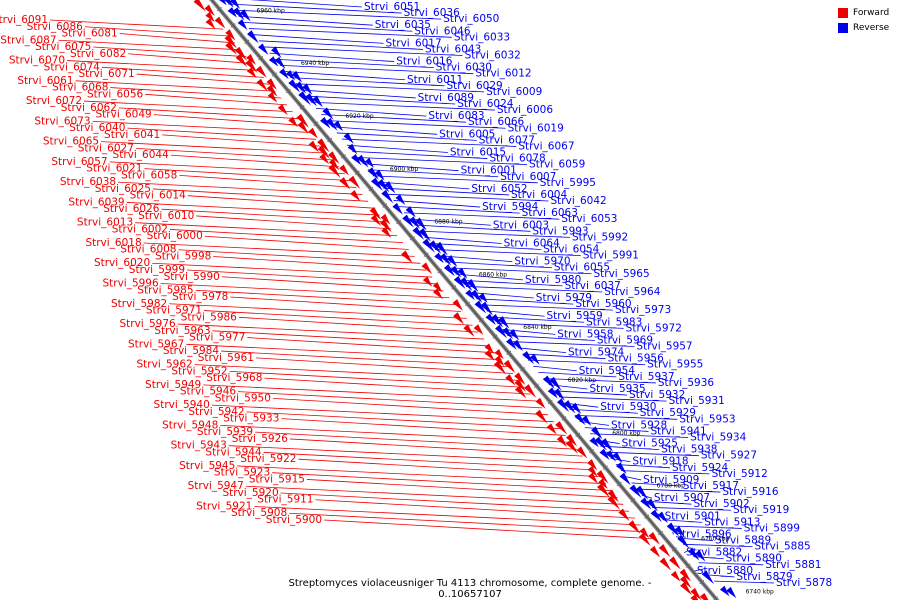  What do you see at coordinates (675, 365) in the screenshot?
I see `reverse-gene-label: Strvi_5955` at bounding box center [675, 365].